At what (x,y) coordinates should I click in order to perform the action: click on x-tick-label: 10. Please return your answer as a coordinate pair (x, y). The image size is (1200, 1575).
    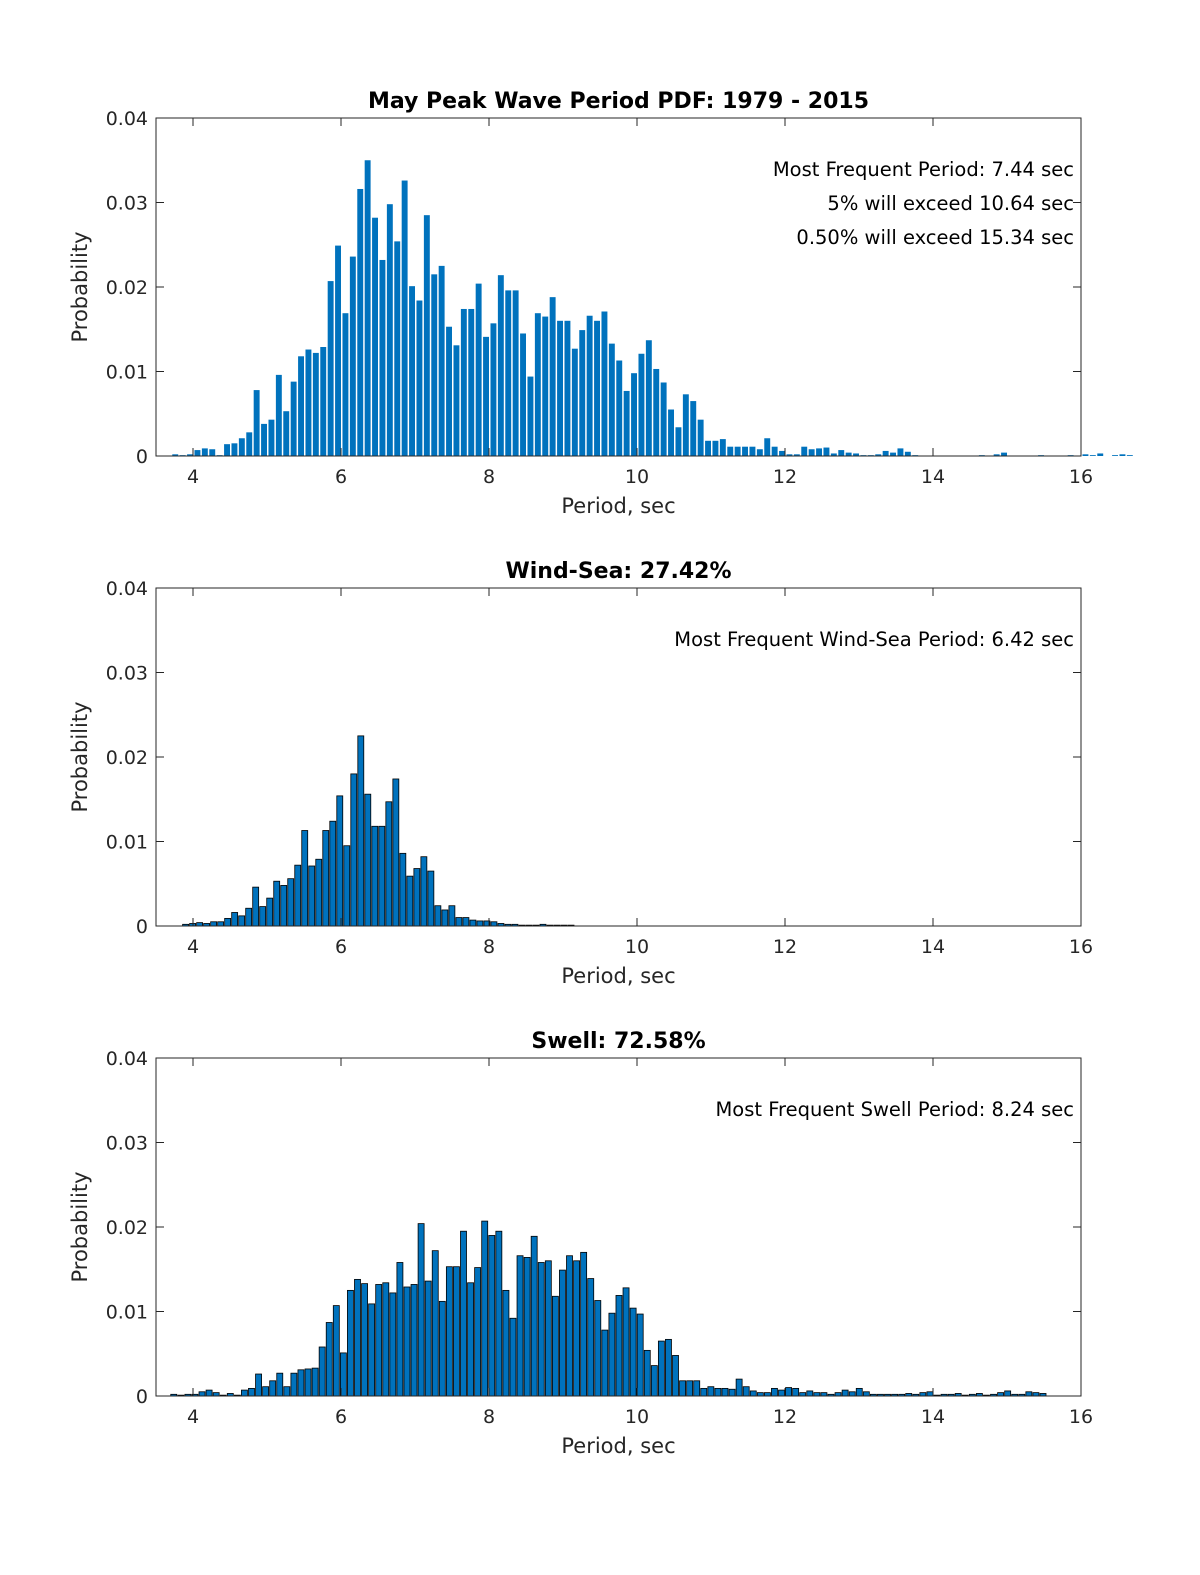
    Looking at the image, I should click on (637, 947).